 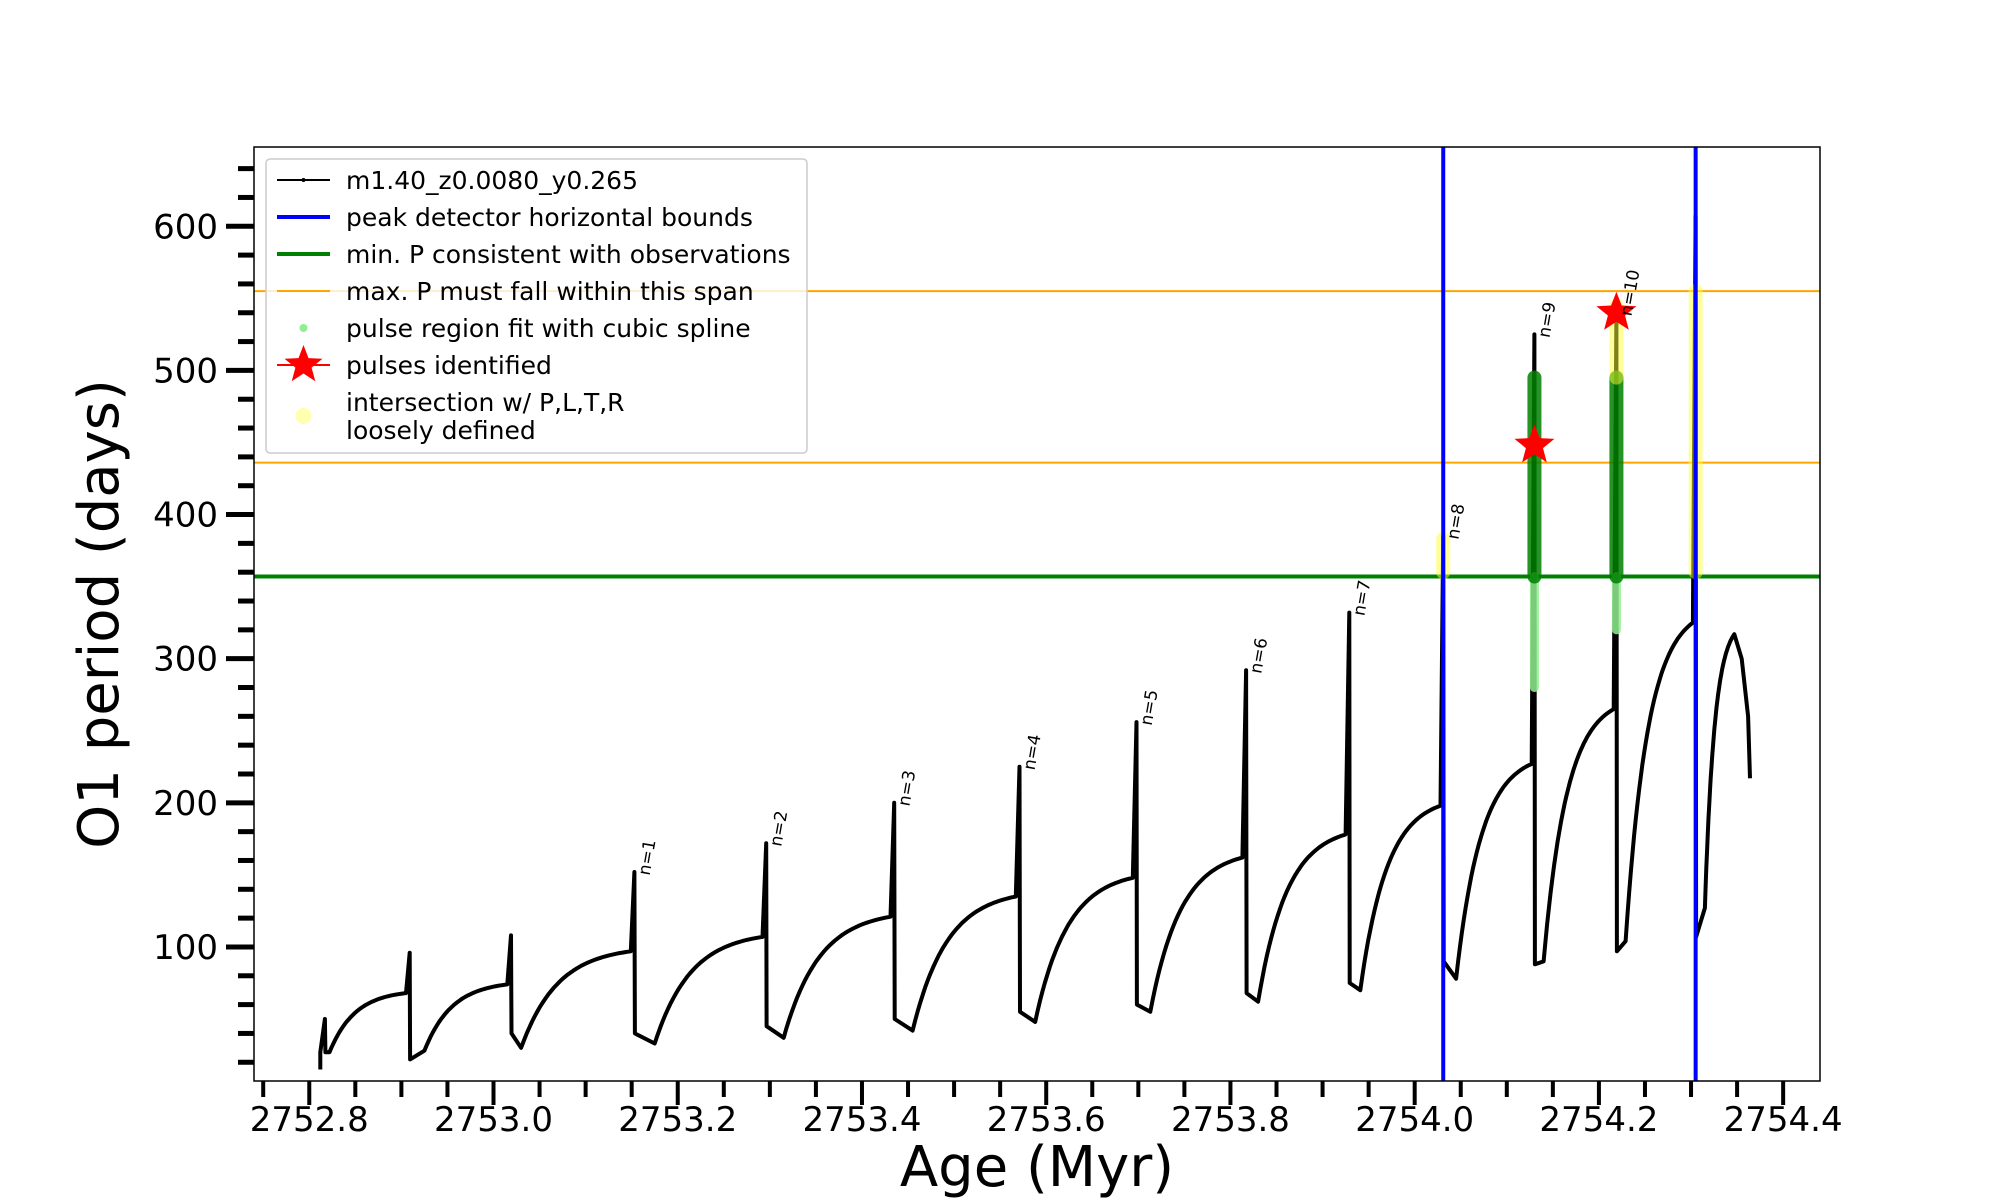 I want to click on legend-label: m1.40_z0.0080_y0.265, so click(x=492, y=180).